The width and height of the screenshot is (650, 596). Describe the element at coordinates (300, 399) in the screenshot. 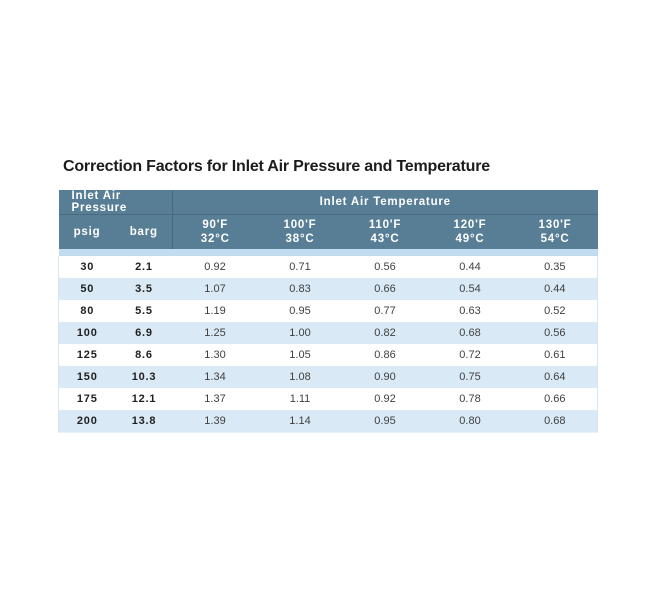

I see `factor-cell: 1.11` at that location.